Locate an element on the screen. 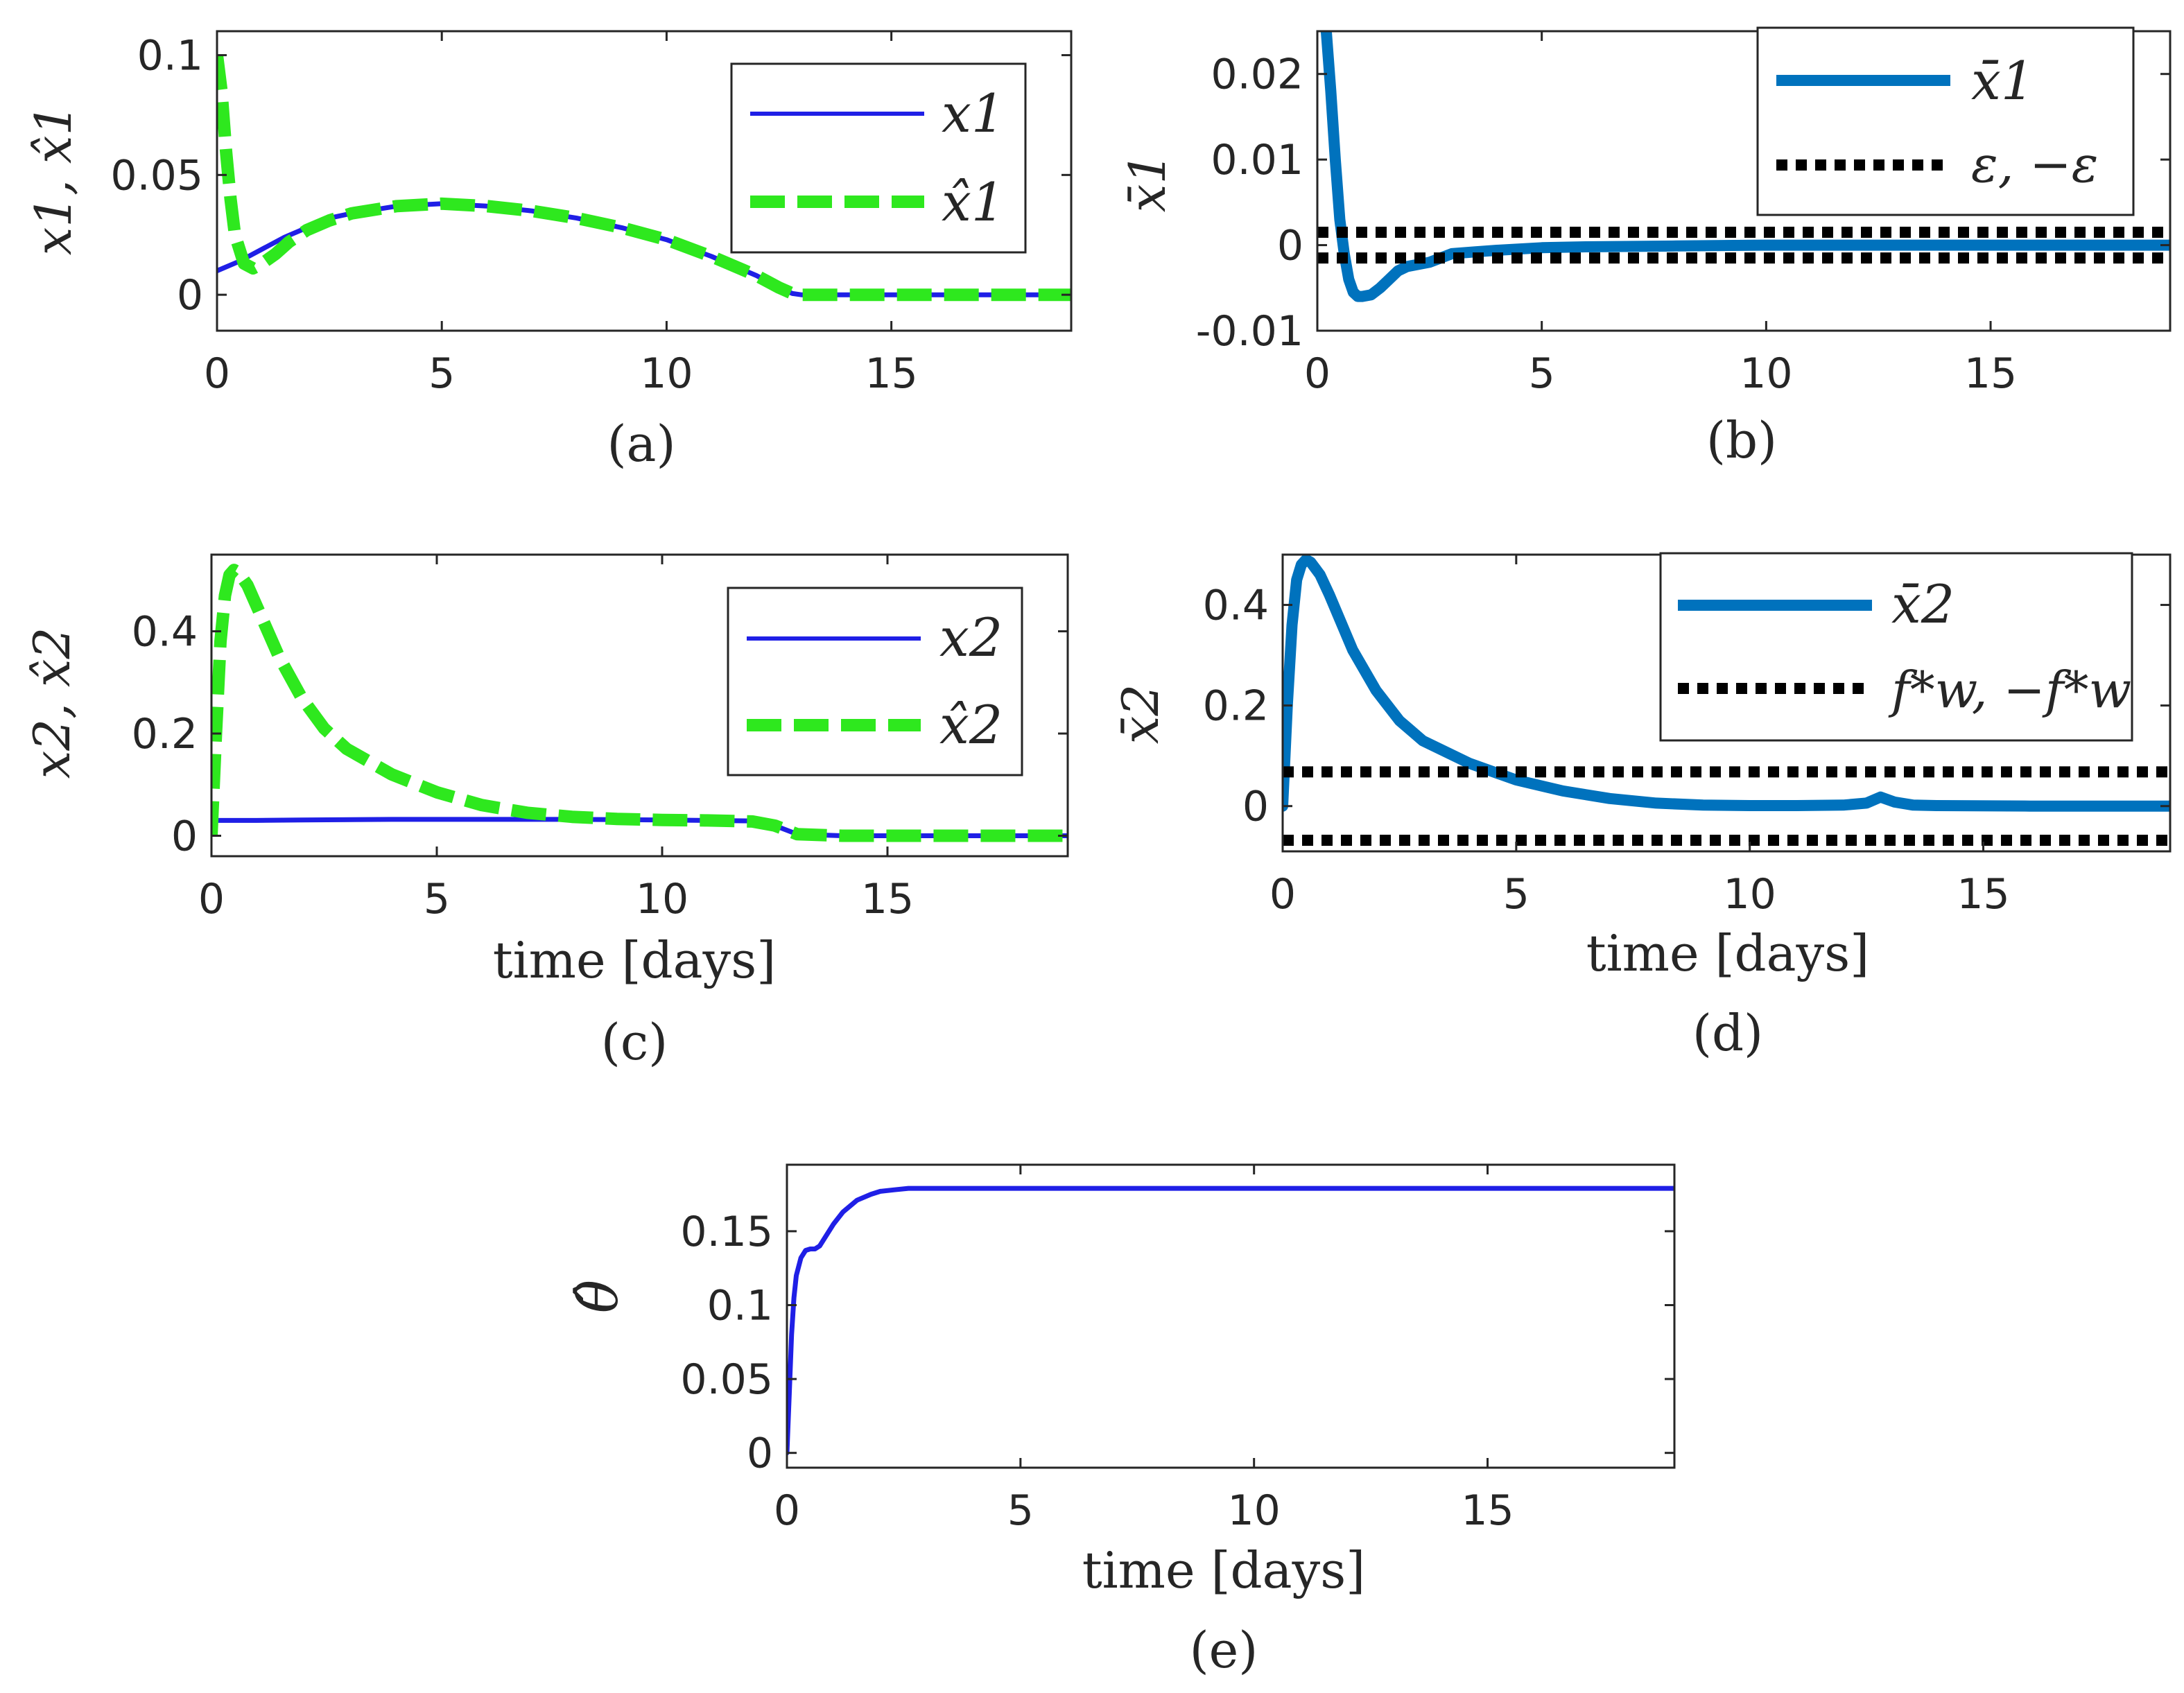 Image resolution: width=2184 pixels, height=1693 pixels. legend-label-epsilon: ε, −ε is located at coordinates (2034, 164).